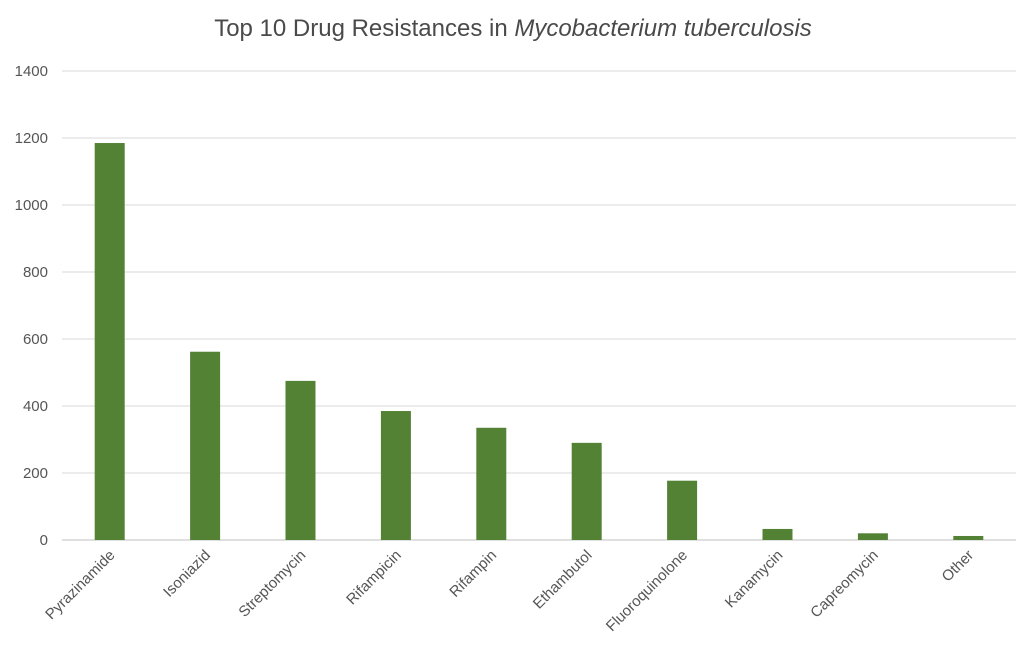  Describe the element at coordinates (958, 566) in the screenshot. I see `x-tick-label: Other` at that location.